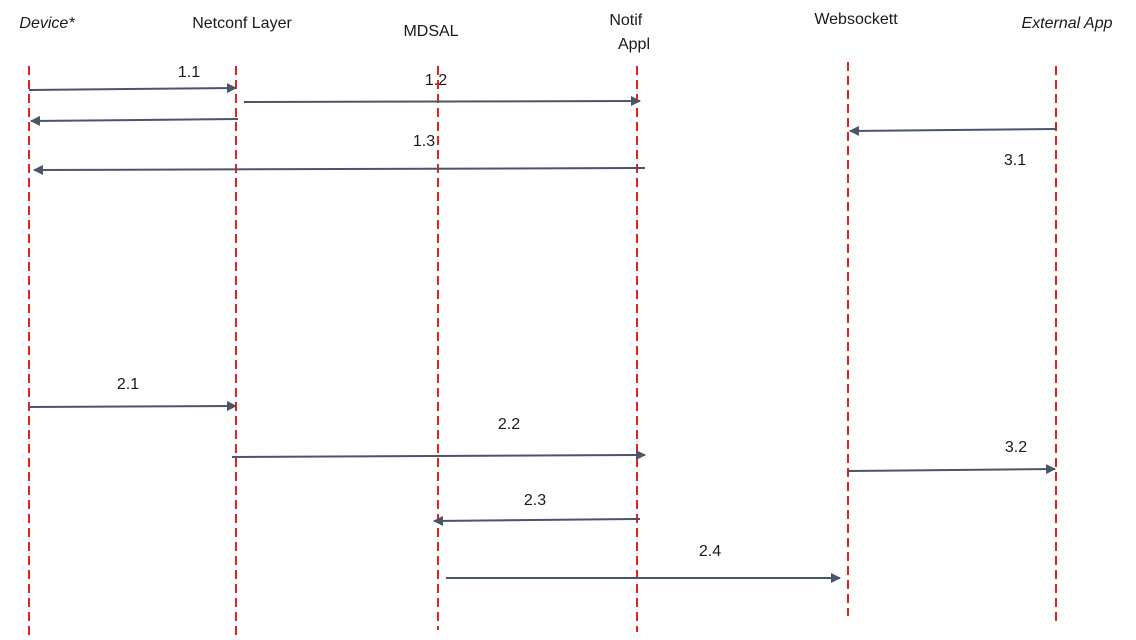  Describe the element at coordinates (47, 23) in the screenshot. I see `participant-device-label: Device*` at that location.